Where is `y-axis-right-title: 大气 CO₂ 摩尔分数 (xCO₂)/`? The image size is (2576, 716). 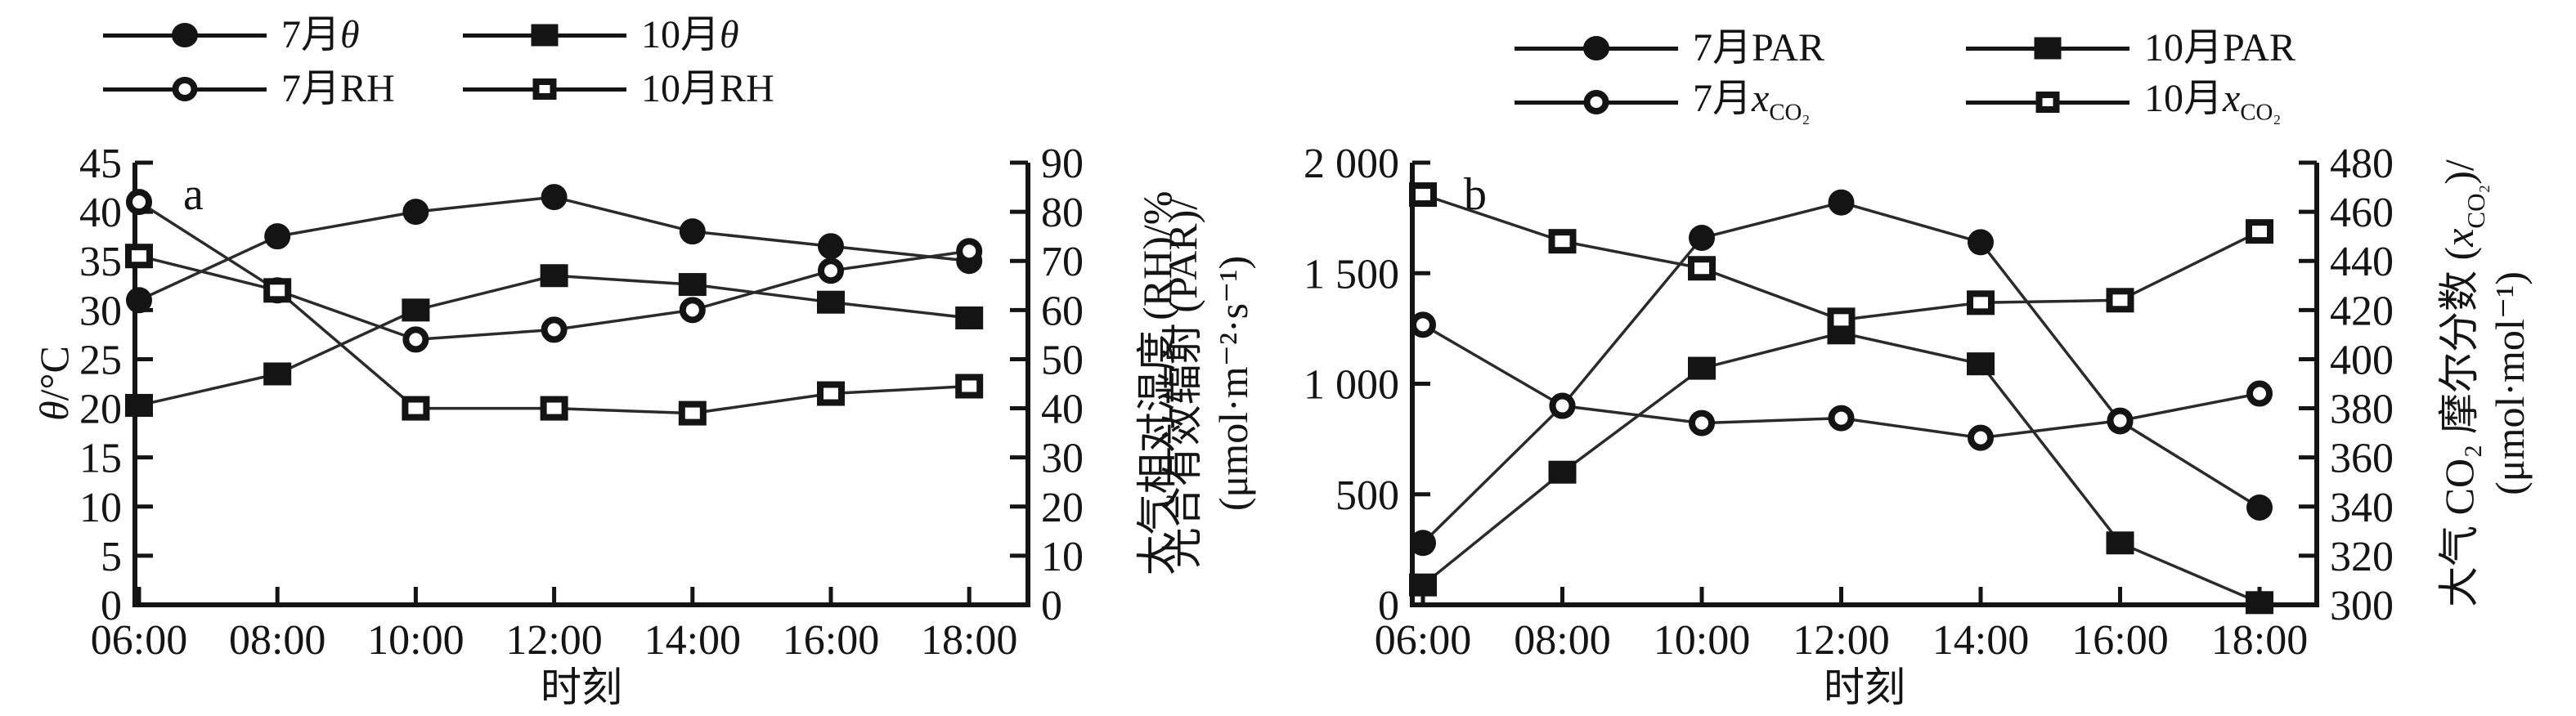 y-axis-right-title: 大气 CO₂ 摩尔分数 (xCO₂)/ is located at coordinates (2463, 383).